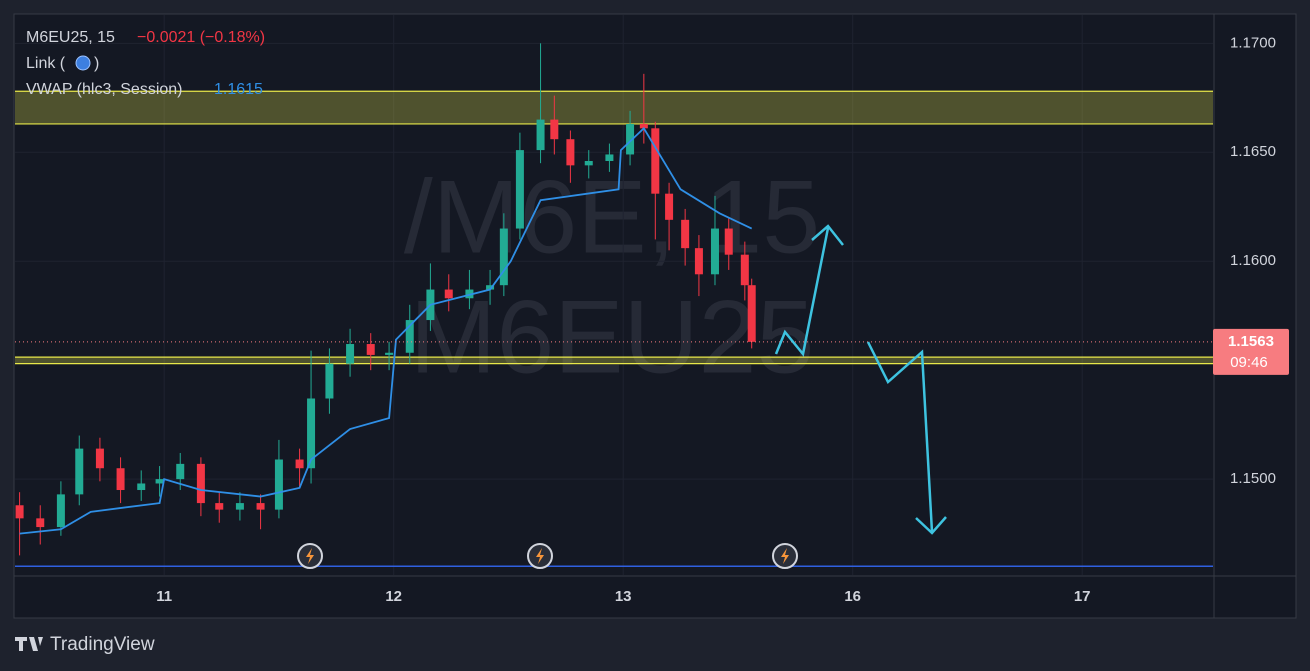  I want to click on last-price-box, so click(1251, 351).